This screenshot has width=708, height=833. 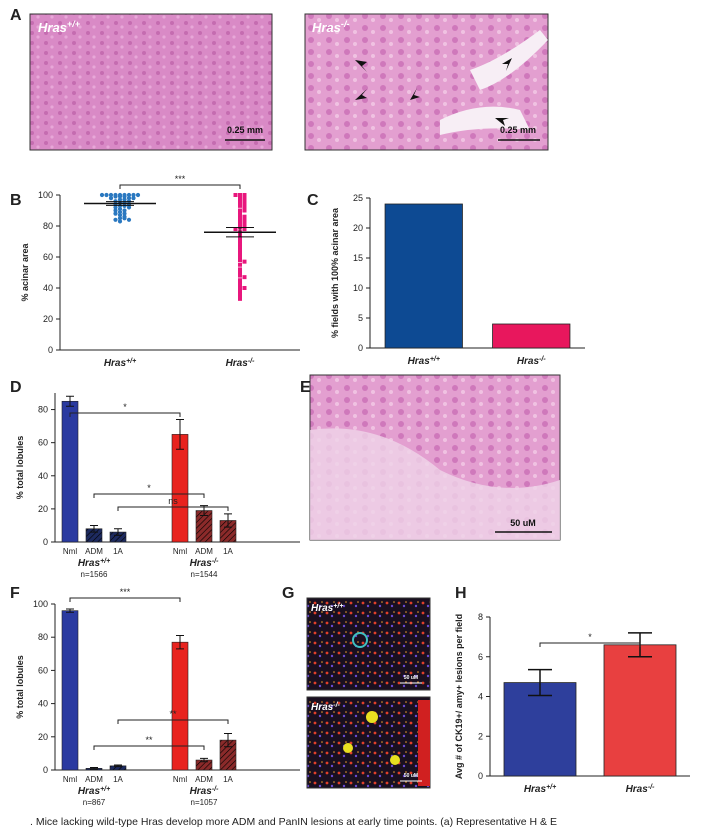 What do you see at coordinates (424, 743) in the screenshot?
I see `tissue` at bounding box center [424, 743].